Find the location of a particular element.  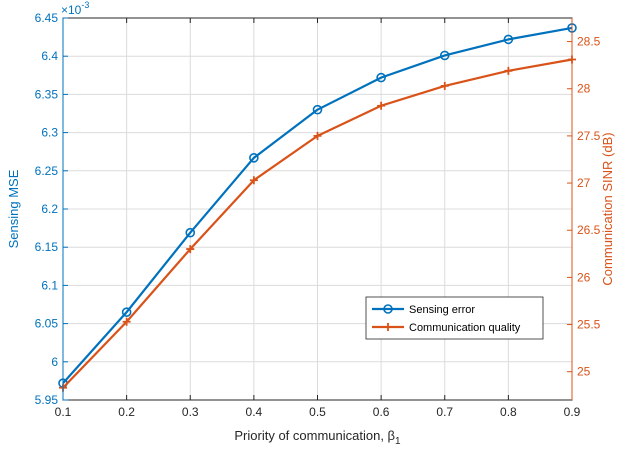

x-tick-label: 0.8 is located at coordinates (508, 412).